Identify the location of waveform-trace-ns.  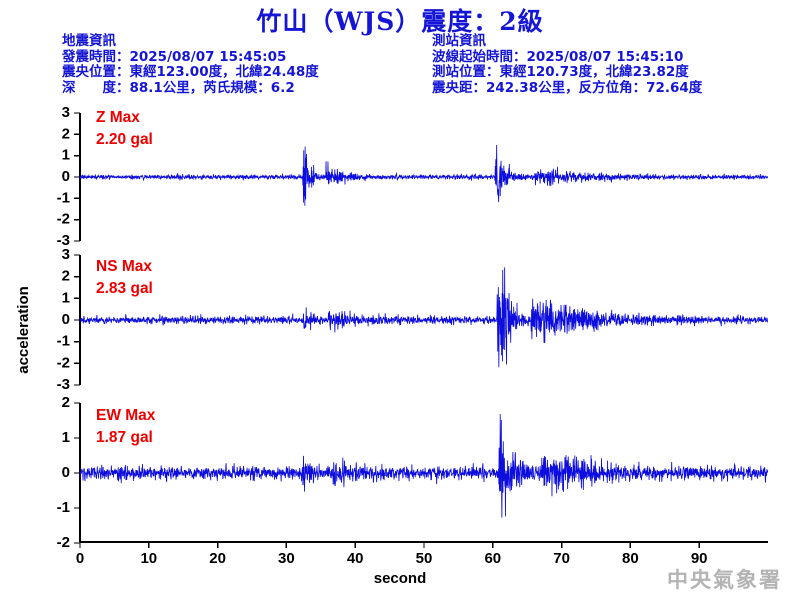
(424, 317).